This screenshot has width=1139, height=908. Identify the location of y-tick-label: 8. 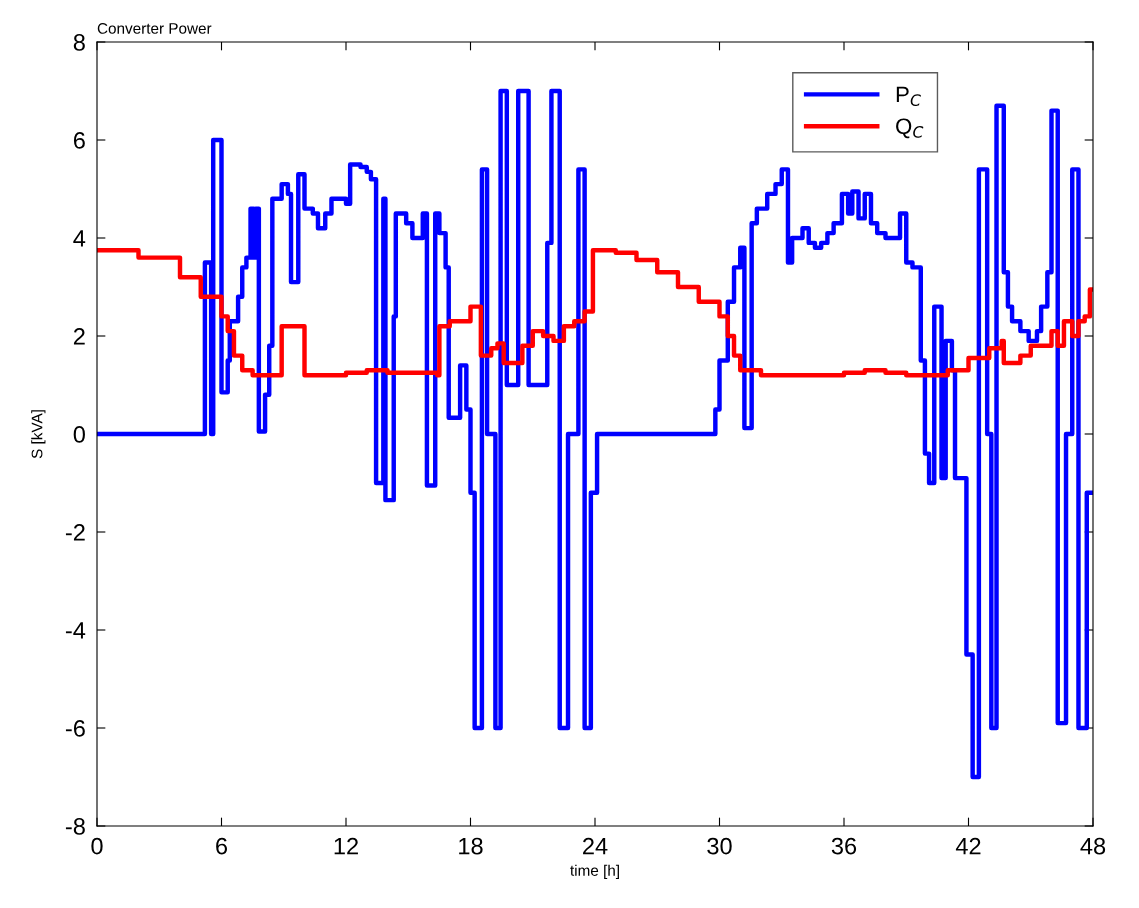
(79, 42).